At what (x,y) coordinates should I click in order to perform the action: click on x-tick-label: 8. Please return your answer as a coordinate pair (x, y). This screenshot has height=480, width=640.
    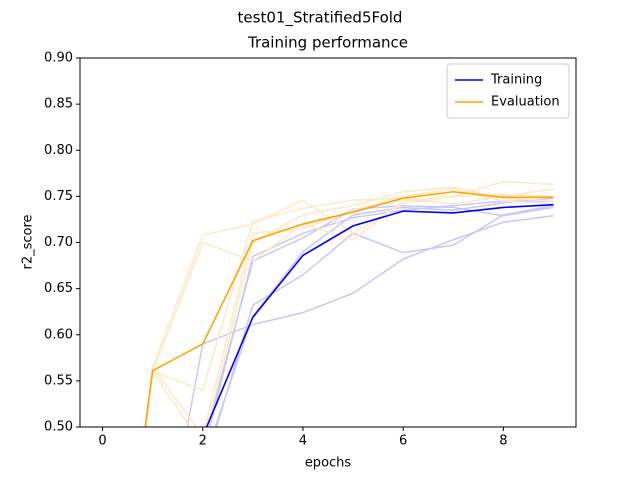
    Looking at the image, I should click on (503, 441).